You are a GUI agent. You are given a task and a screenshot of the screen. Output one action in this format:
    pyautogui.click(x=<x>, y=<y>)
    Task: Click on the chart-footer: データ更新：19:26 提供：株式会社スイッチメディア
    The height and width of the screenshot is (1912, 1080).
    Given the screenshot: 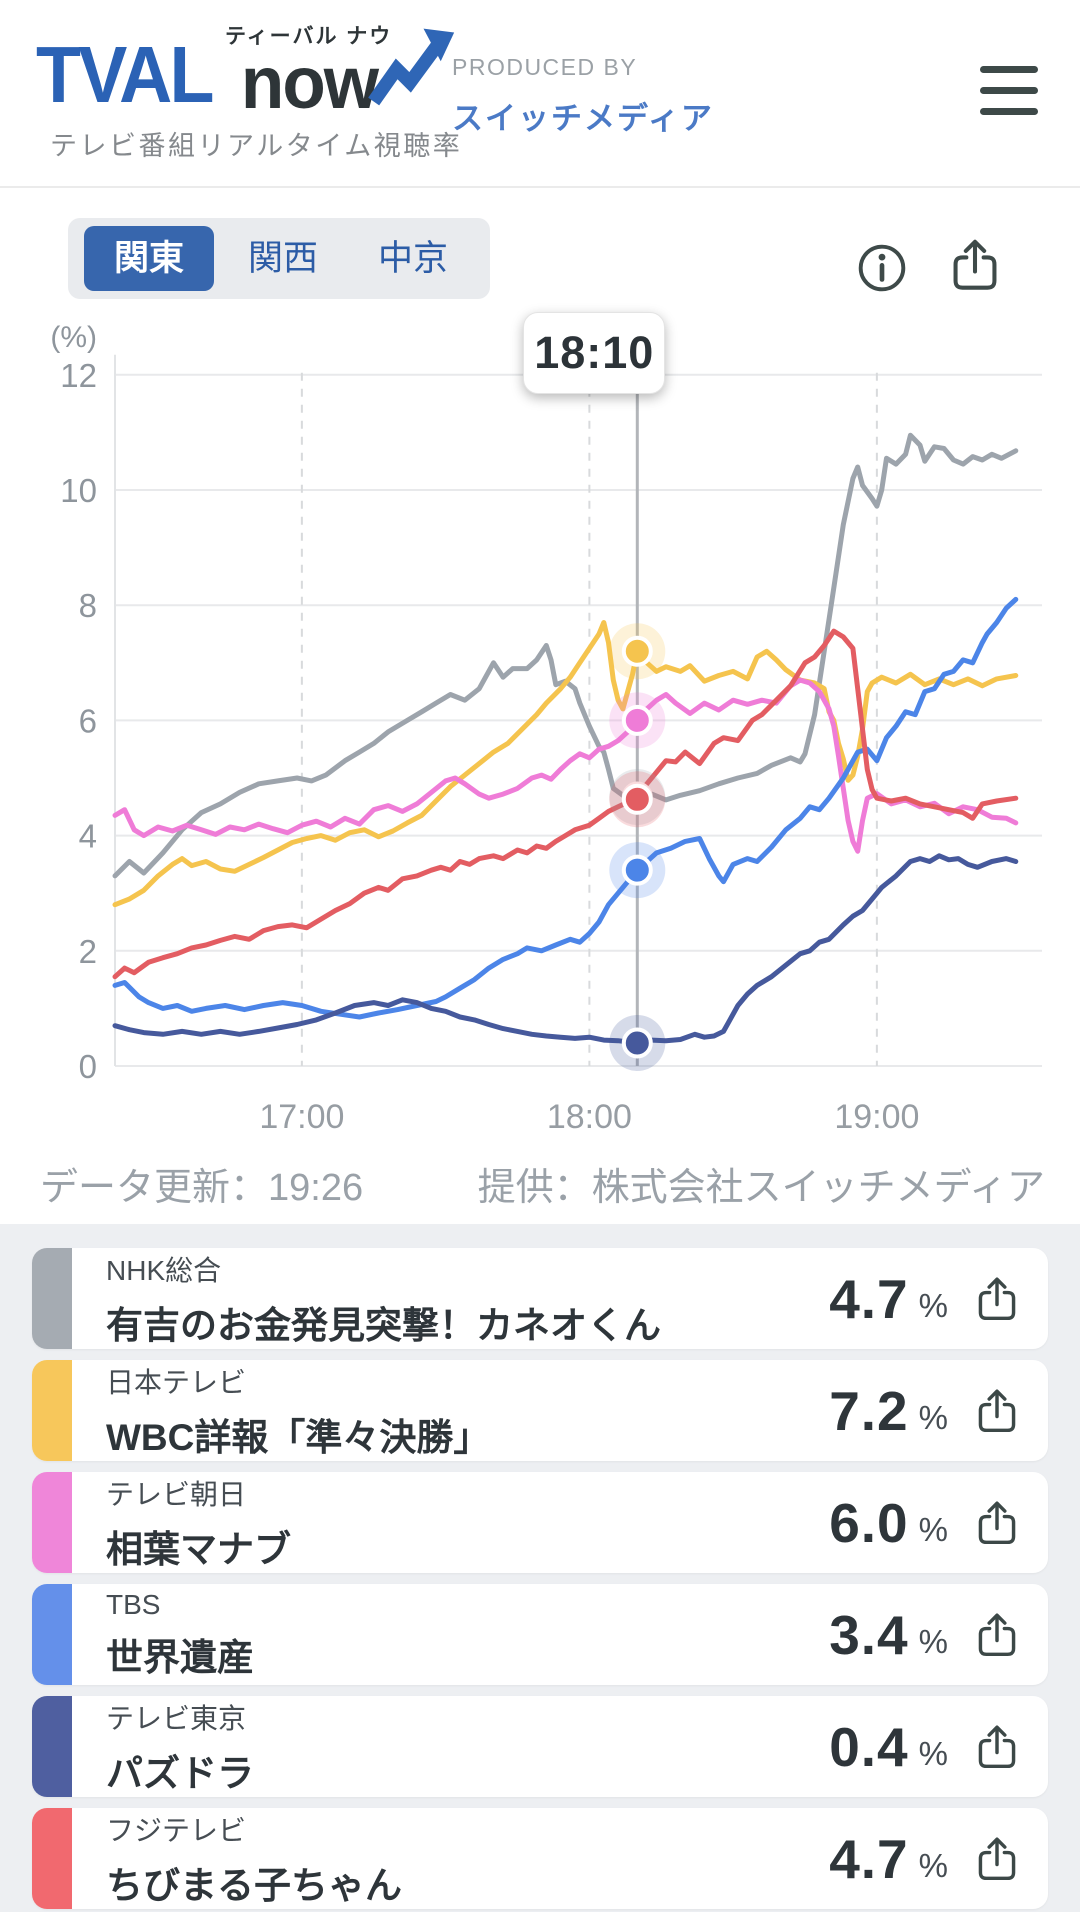 What is the action you would take?
    pyautogui.click(x=542, y=1183)
    